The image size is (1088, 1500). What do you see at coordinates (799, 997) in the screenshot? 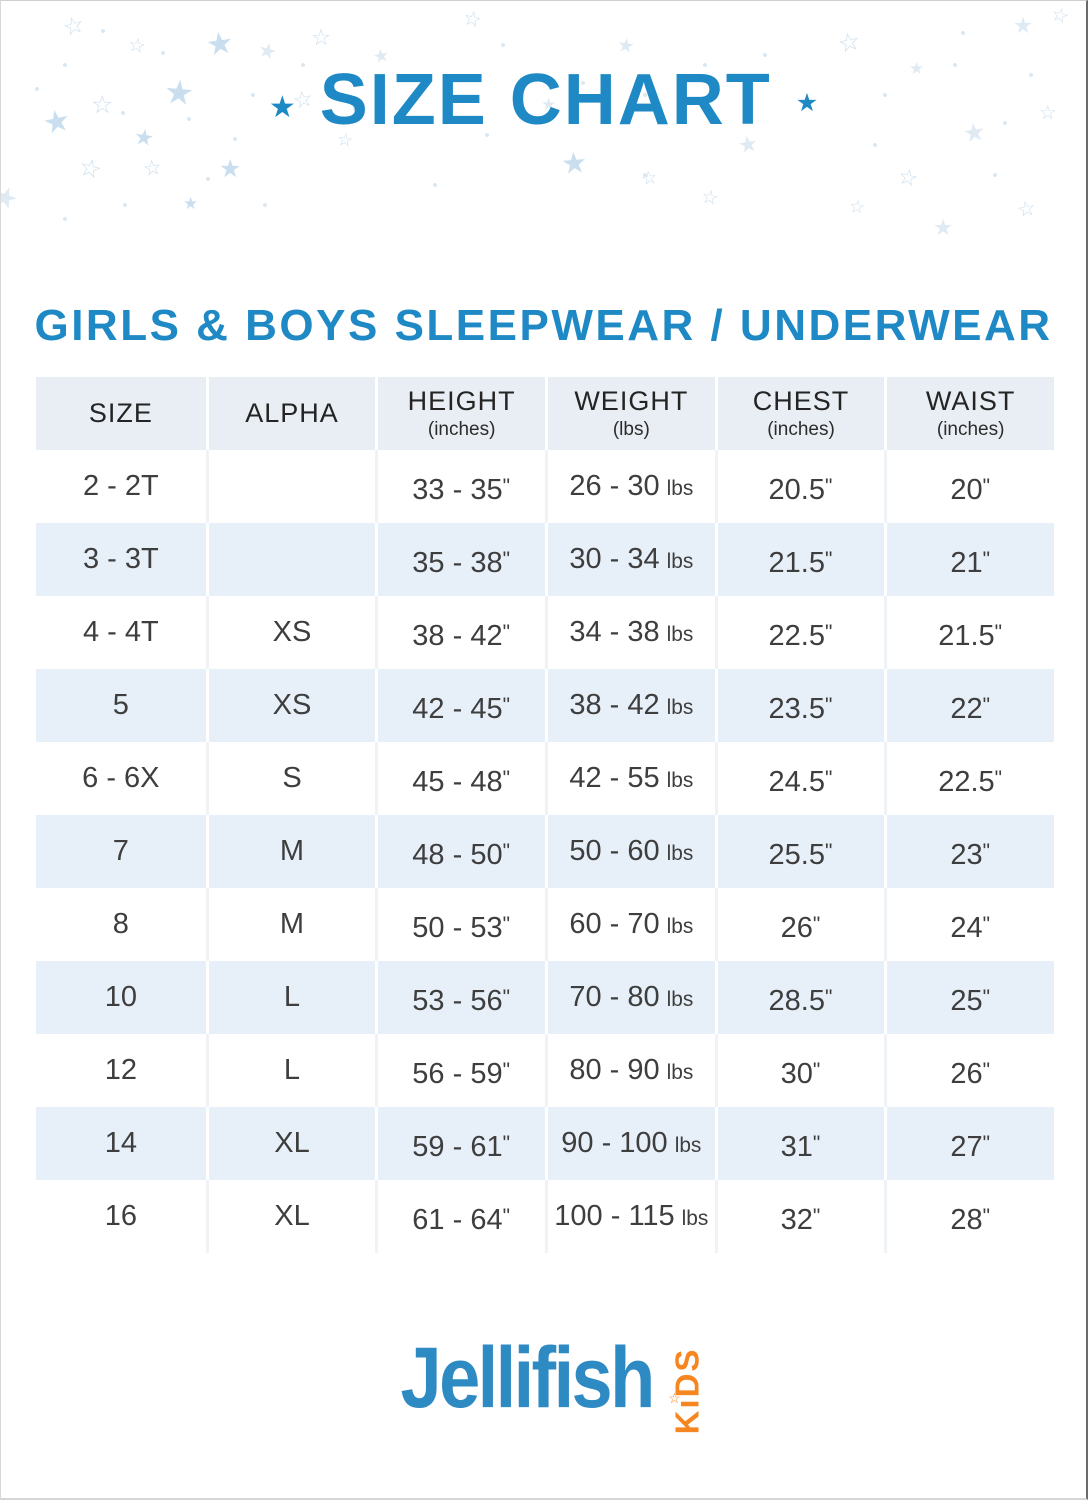
I see `table-cell: 28.5"` at bounding box center [799, 997].